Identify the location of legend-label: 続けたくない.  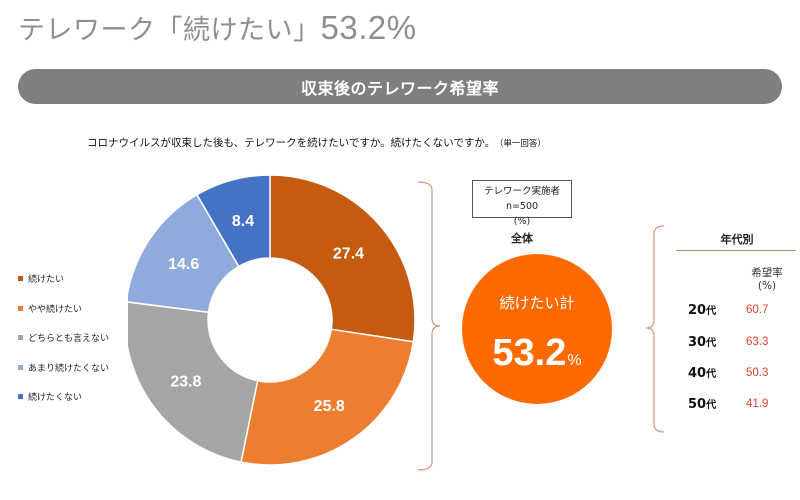
(55, 398).